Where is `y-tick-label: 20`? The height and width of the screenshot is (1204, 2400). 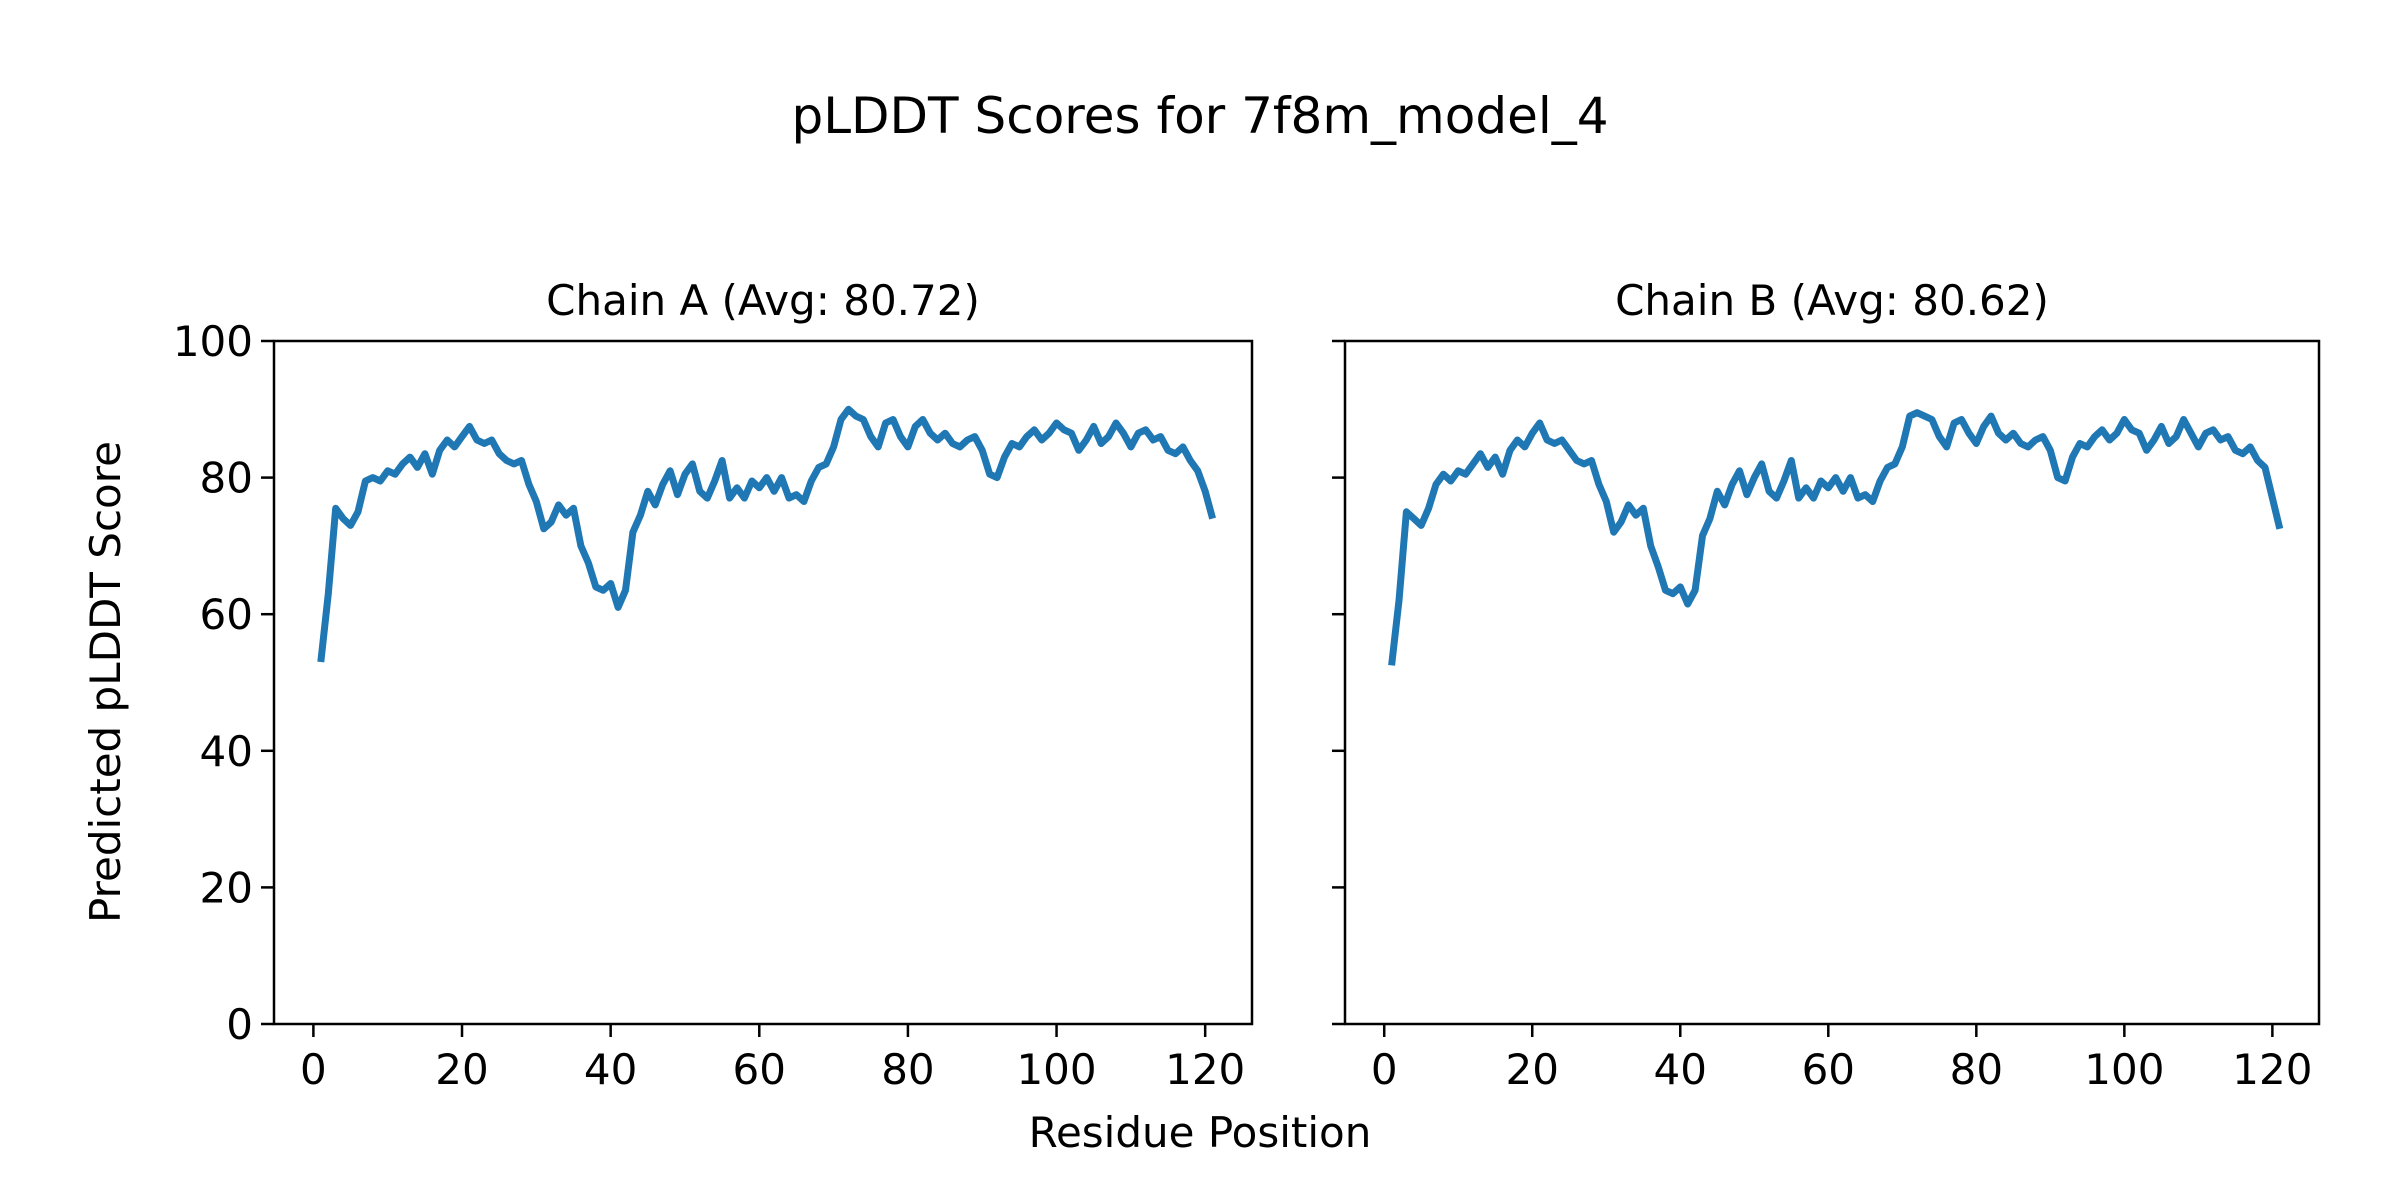 y-tick-label: 20 is located at coordinates (226, 887).